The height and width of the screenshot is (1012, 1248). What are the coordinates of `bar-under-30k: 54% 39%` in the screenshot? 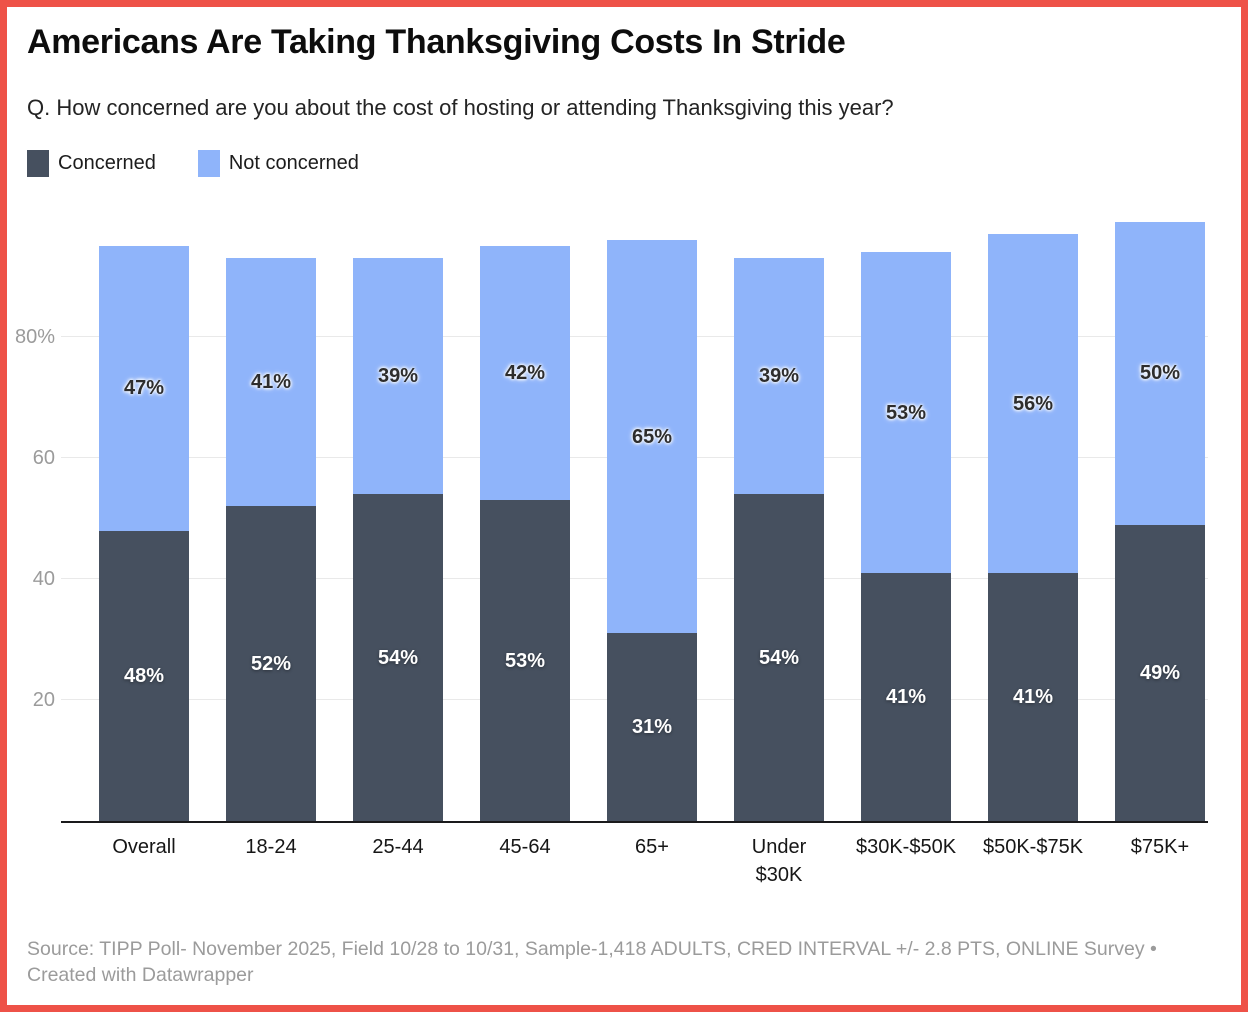 It's located at (779, 539).